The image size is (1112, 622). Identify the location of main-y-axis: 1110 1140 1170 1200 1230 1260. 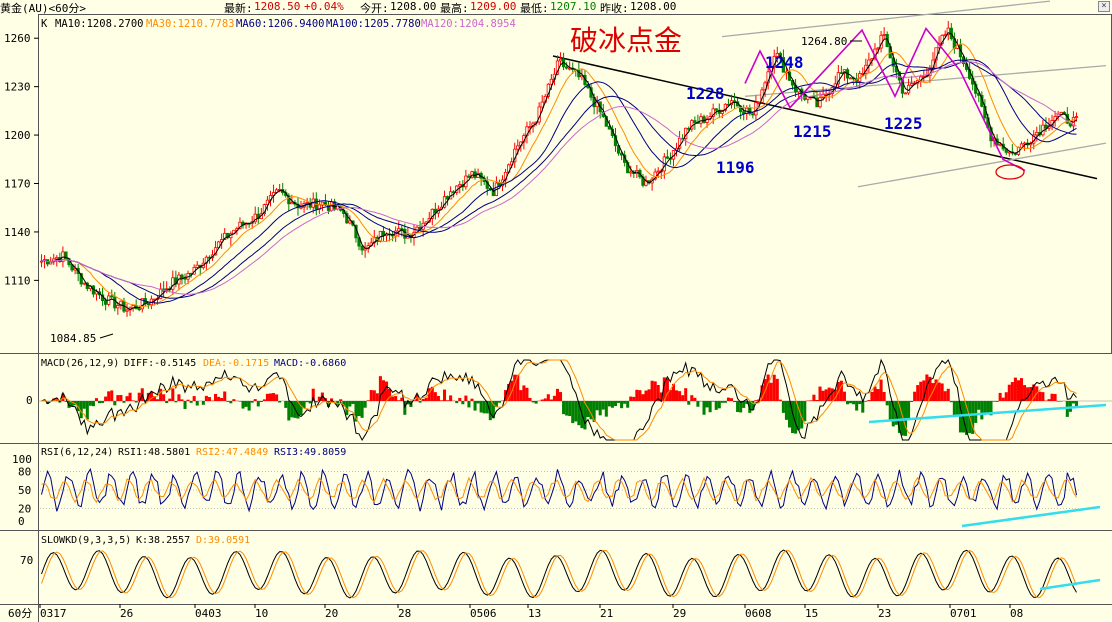
(21, 159).